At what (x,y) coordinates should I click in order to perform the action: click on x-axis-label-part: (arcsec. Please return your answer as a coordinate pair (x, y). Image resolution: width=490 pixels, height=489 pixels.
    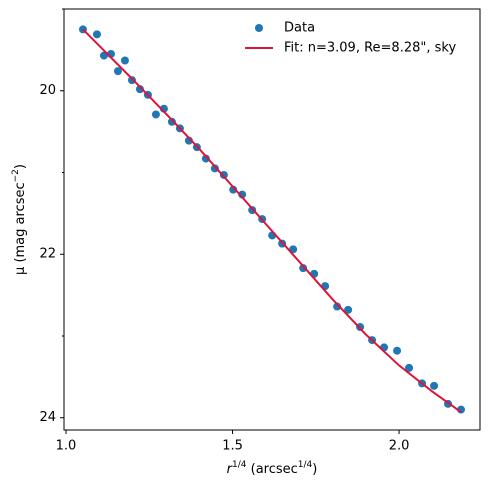
    Looking at the image, I should click on (271, 469).